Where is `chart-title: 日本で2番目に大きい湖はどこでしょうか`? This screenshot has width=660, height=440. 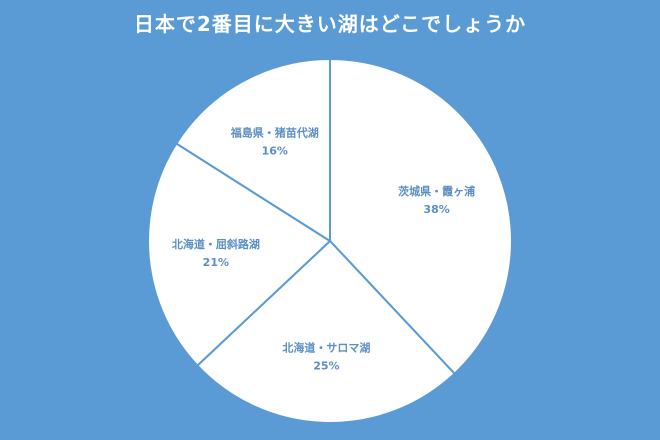 chart-title: 日本で2番目に大きい湖はどこでしょうか is located at coordinates (330, 24).